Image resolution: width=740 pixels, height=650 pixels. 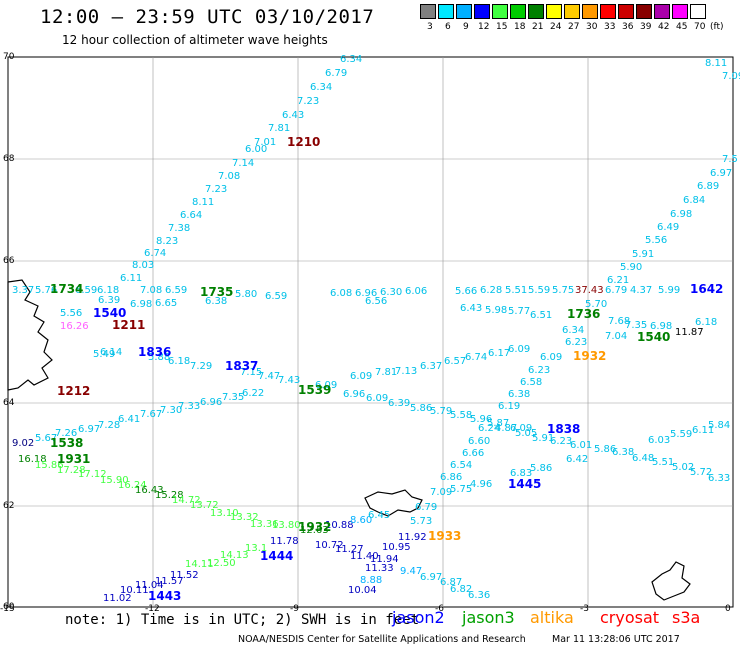 What do you see at coordinates (9, 506) in the screenshot?
I see `latitude-label: 62` at bounding box center [9, 506].